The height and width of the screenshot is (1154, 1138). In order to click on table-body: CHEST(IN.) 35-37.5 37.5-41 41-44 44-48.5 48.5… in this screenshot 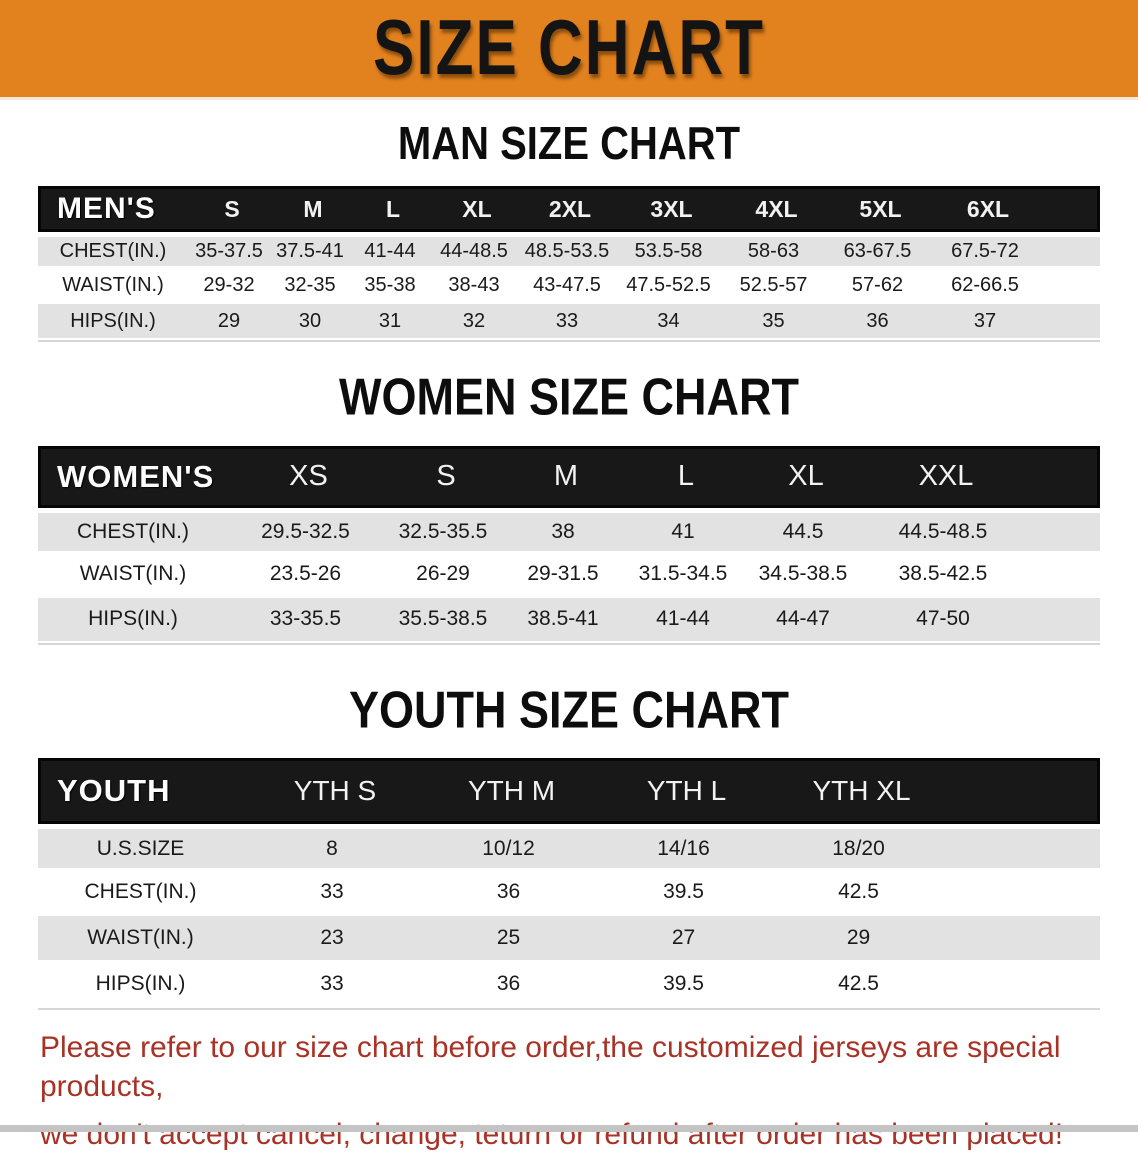, I will do `click(569, 286)`.